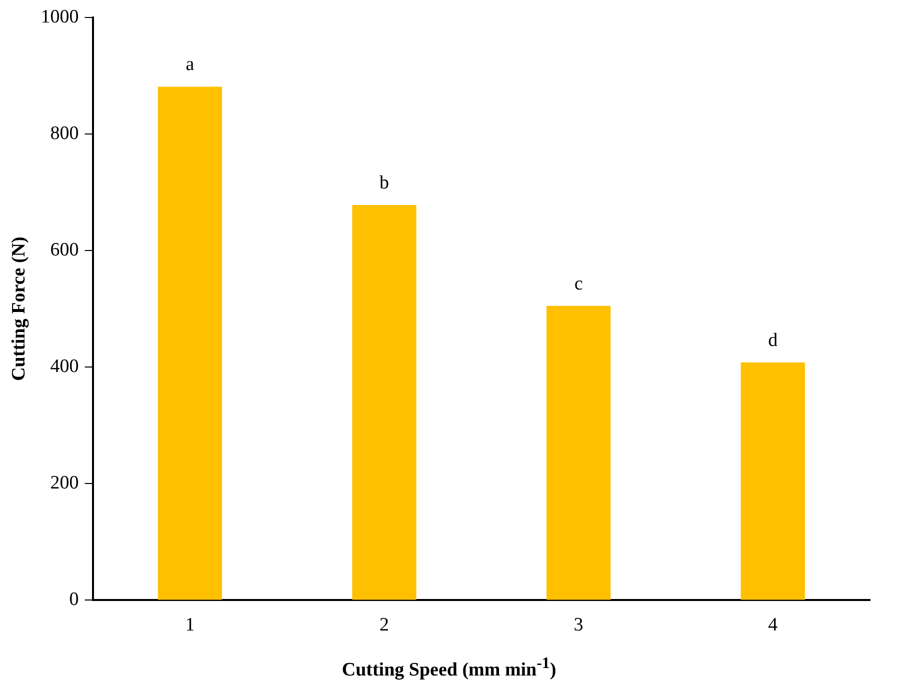 This screenshot has width=898, height=683. I want to click on y-tick-label: 1000, so click(59, 17).